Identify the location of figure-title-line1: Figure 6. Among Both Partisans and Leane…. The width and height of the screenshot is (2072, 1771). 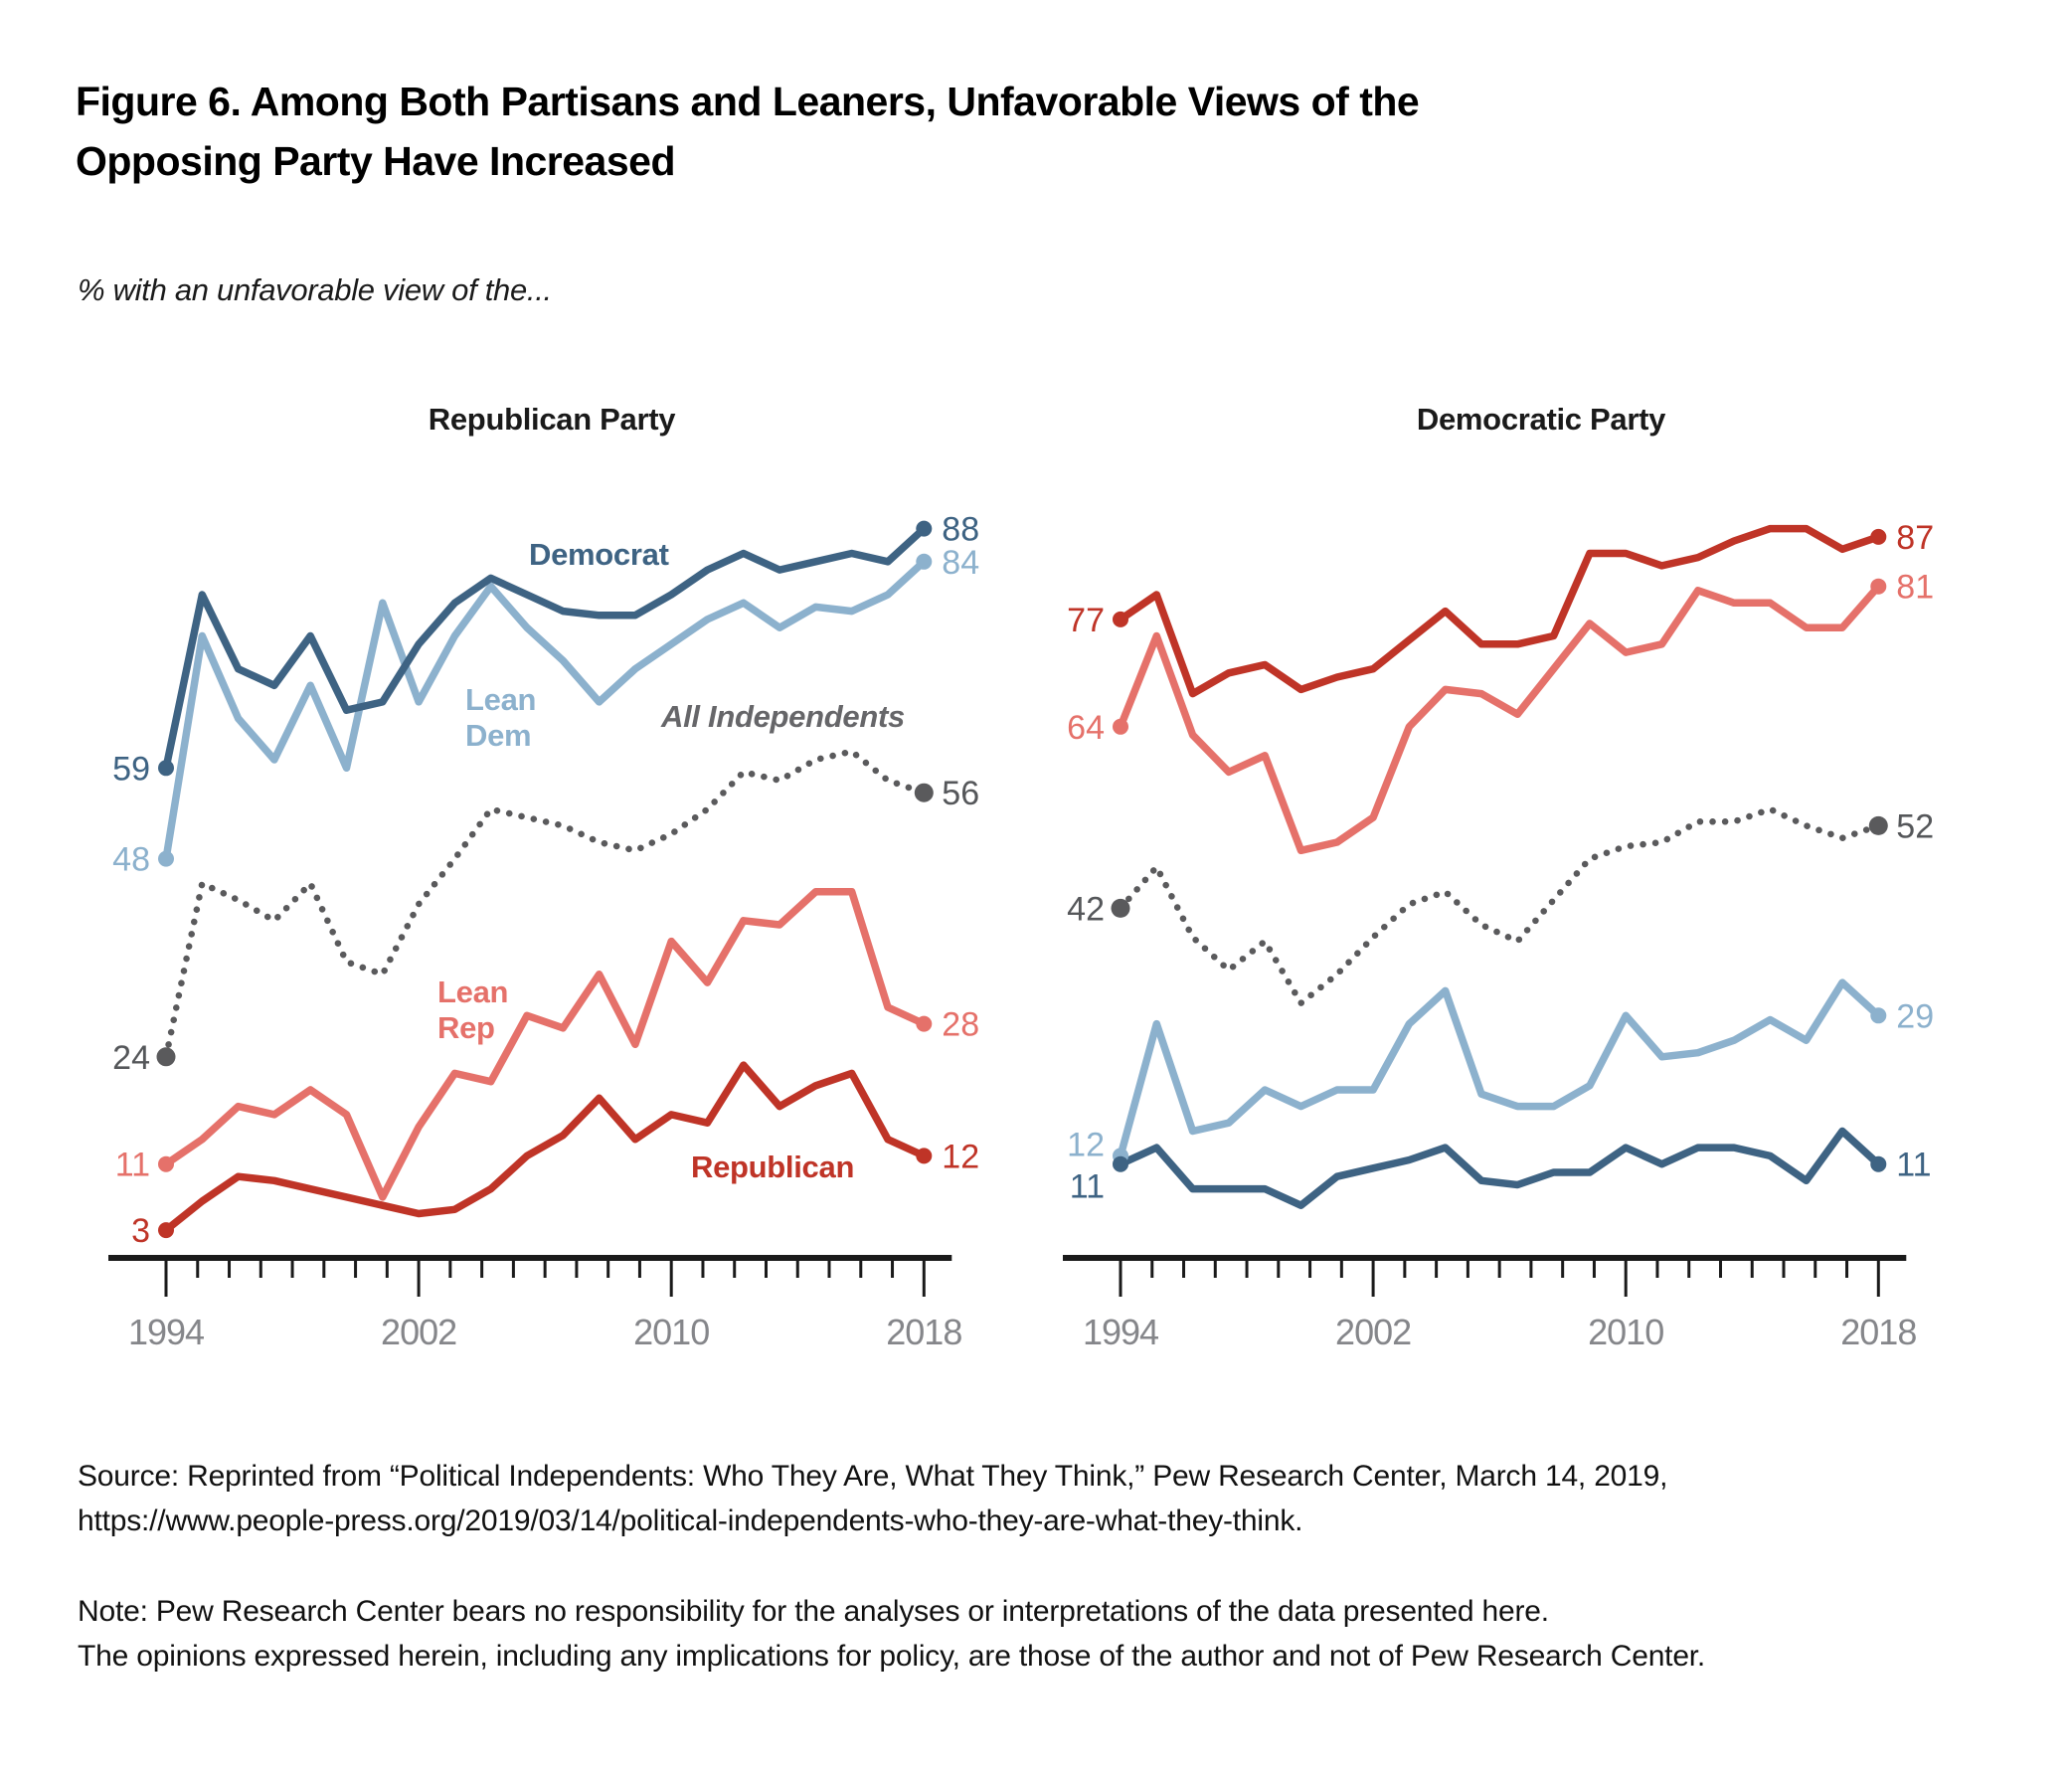
(748, 101).